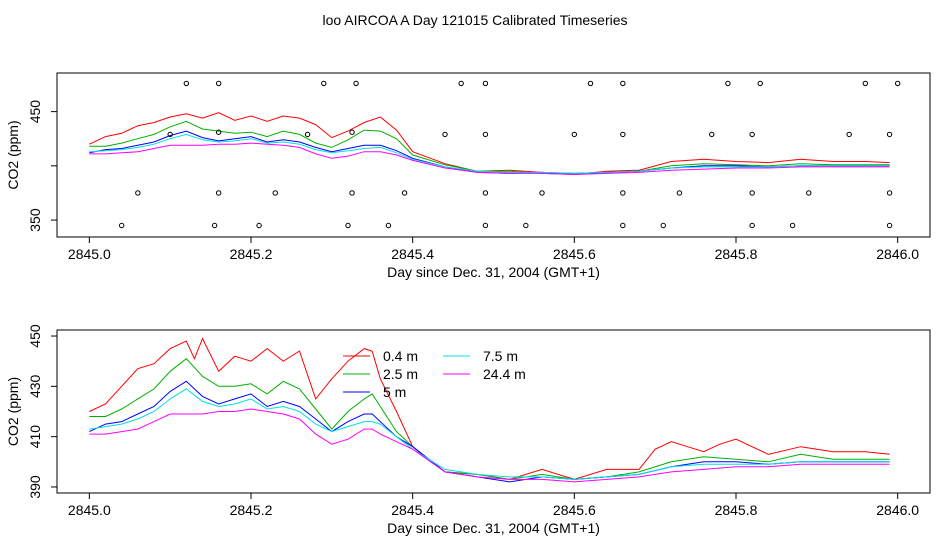 The image size is (950, 550). I want to click on p0-y-tick-label: 350, so click(35, 220).